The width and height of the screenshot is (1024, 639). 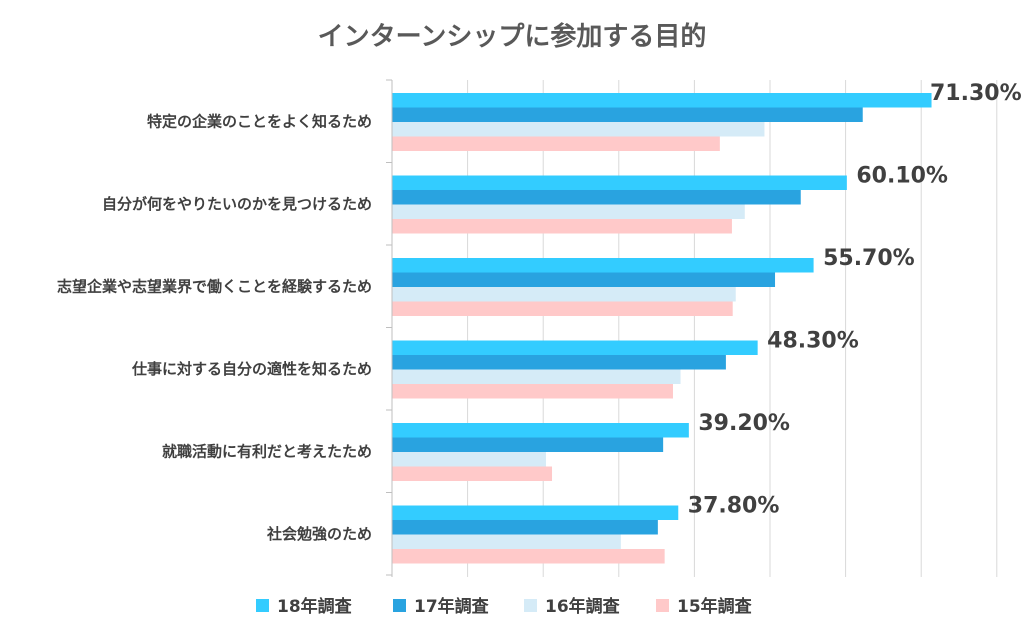 I want to click on data-label: 55.70%, so click(x=869, y=258).